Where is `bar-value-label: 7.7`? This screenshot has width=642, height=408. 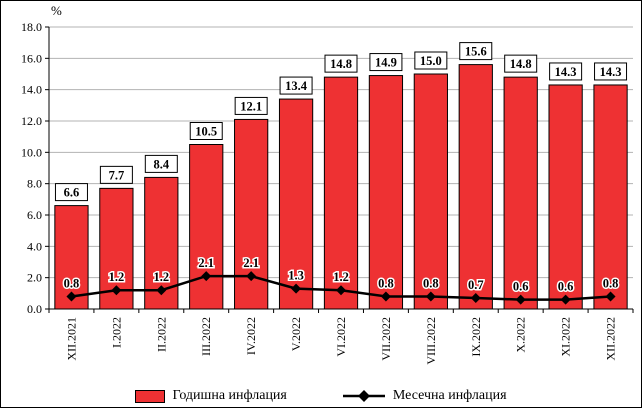 bar-value-label: 7.7 is located at coordinates (117, 175).